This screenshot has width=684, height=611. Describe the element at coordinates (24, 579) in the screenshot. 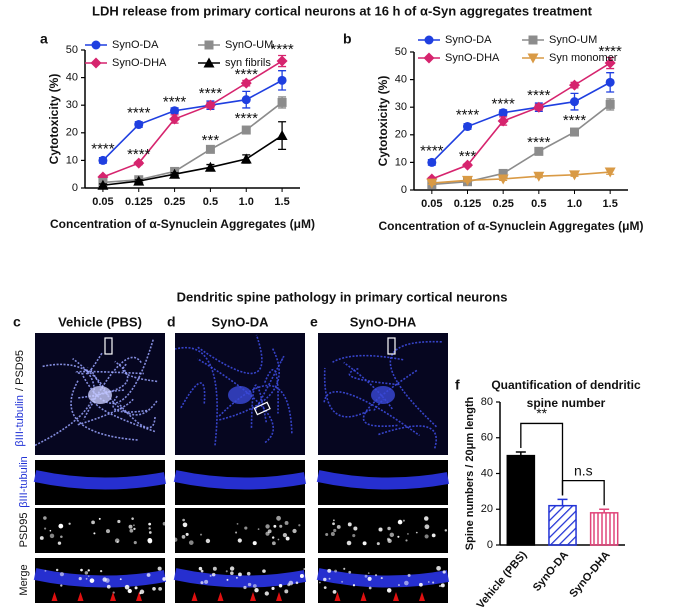

I see `row-label: Merge` at that location.